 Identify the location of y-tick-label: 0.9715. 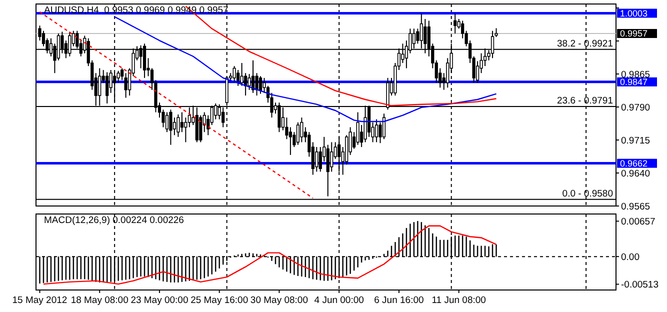
(635, 140).